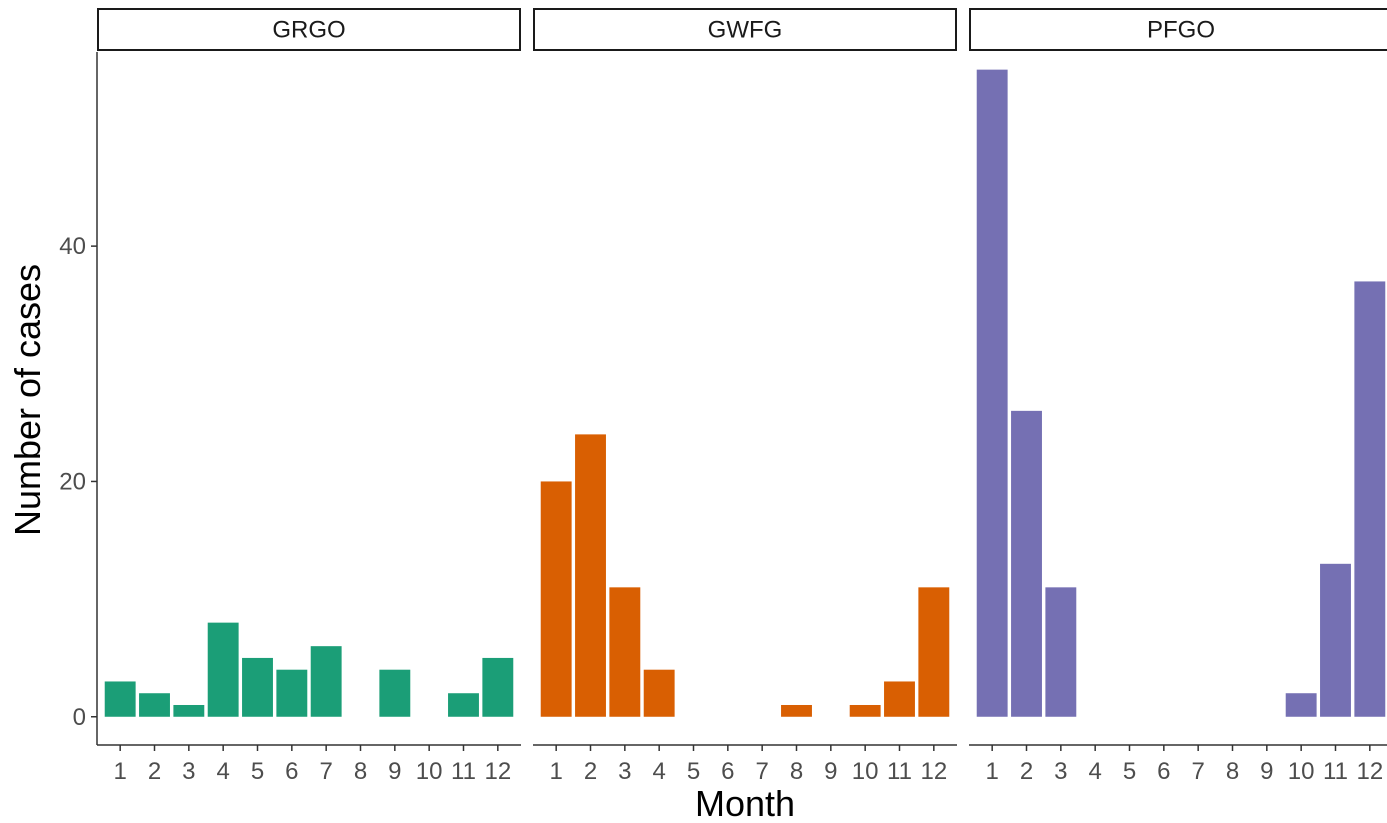  I want to click on y-tick-label: 0, so click(79, 717).